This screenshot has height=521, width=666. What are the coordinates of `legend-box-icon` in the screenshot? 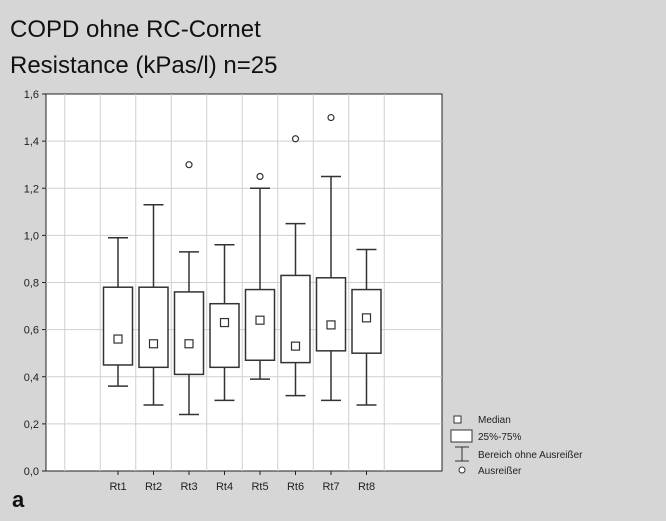 It's located at (461, 436).